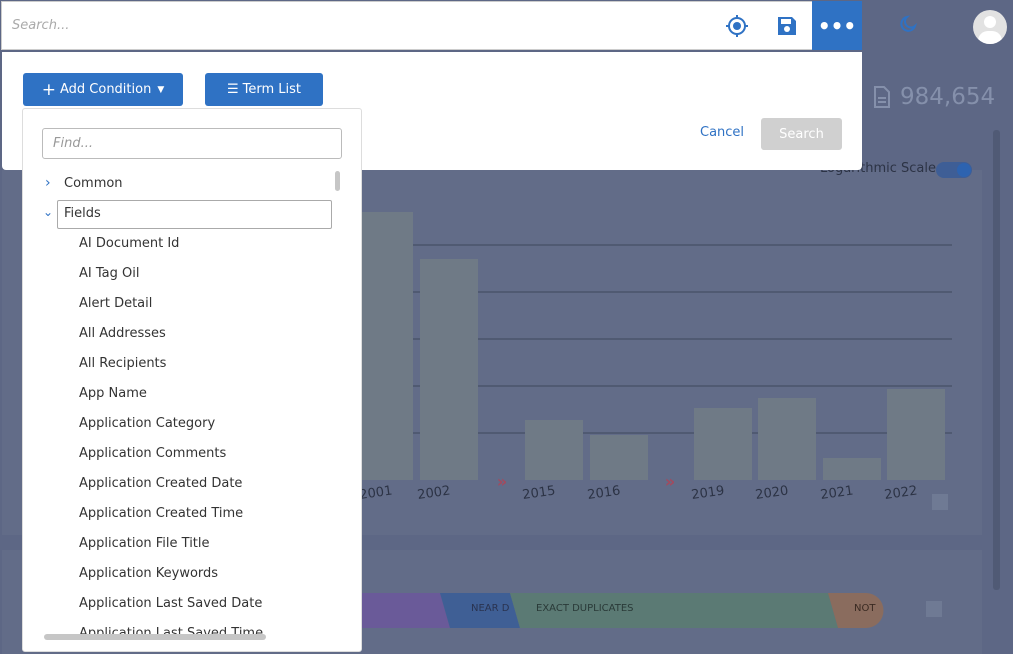 Image resolution: width=1013 pixels, height=654 pixels. I want to click on log-scale-toggle, so click(954, 170).